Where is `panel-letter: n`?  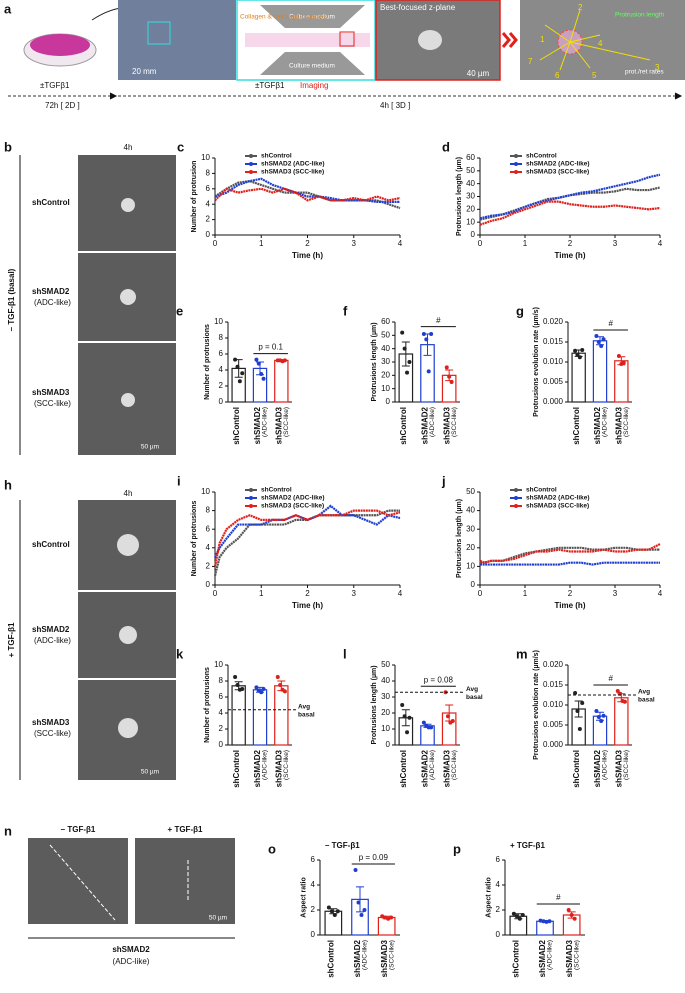
panel-letter: n is located at coordinates (8, 830).